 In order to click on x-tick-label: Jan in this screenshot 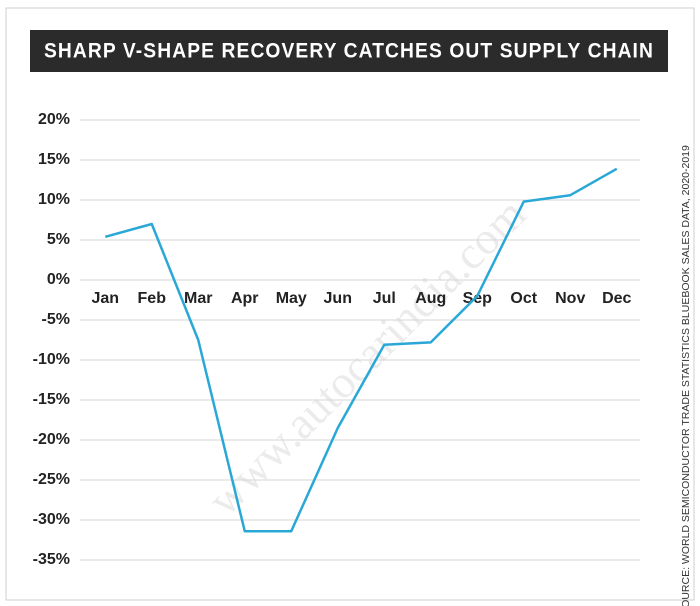, I will do `click(105, 298)`.